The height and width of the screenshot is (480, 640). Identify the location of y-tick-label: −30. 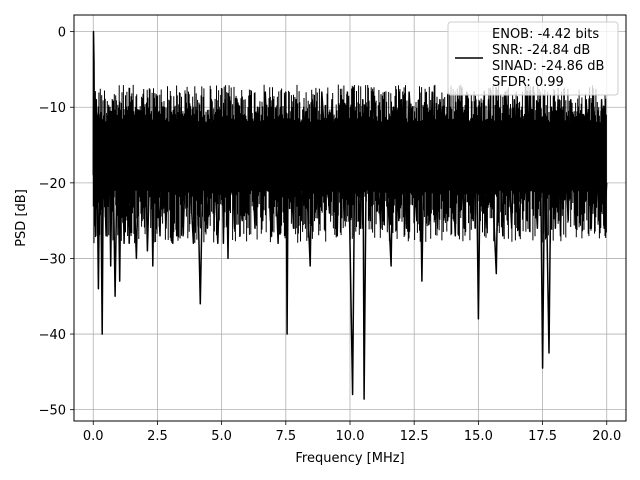
(52, 259).